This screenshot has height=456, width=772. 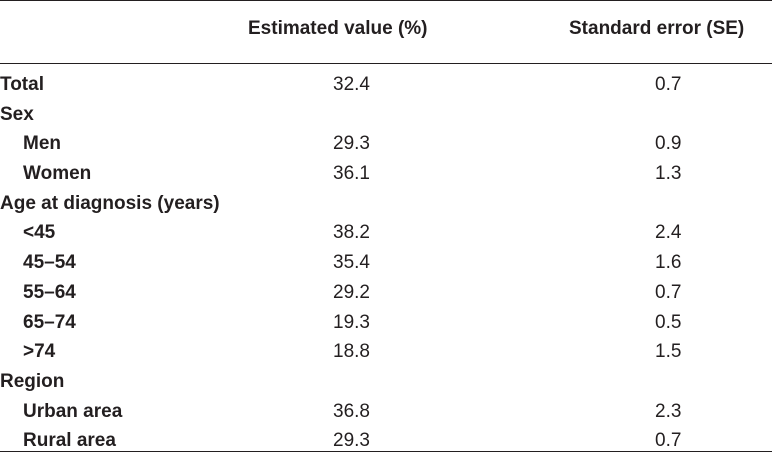 What do you see at coordinates (386, 204) in the screenshot?
I see `table-row-age-heading: Age at diagnosis (years)` at bounding box center [386, 204].